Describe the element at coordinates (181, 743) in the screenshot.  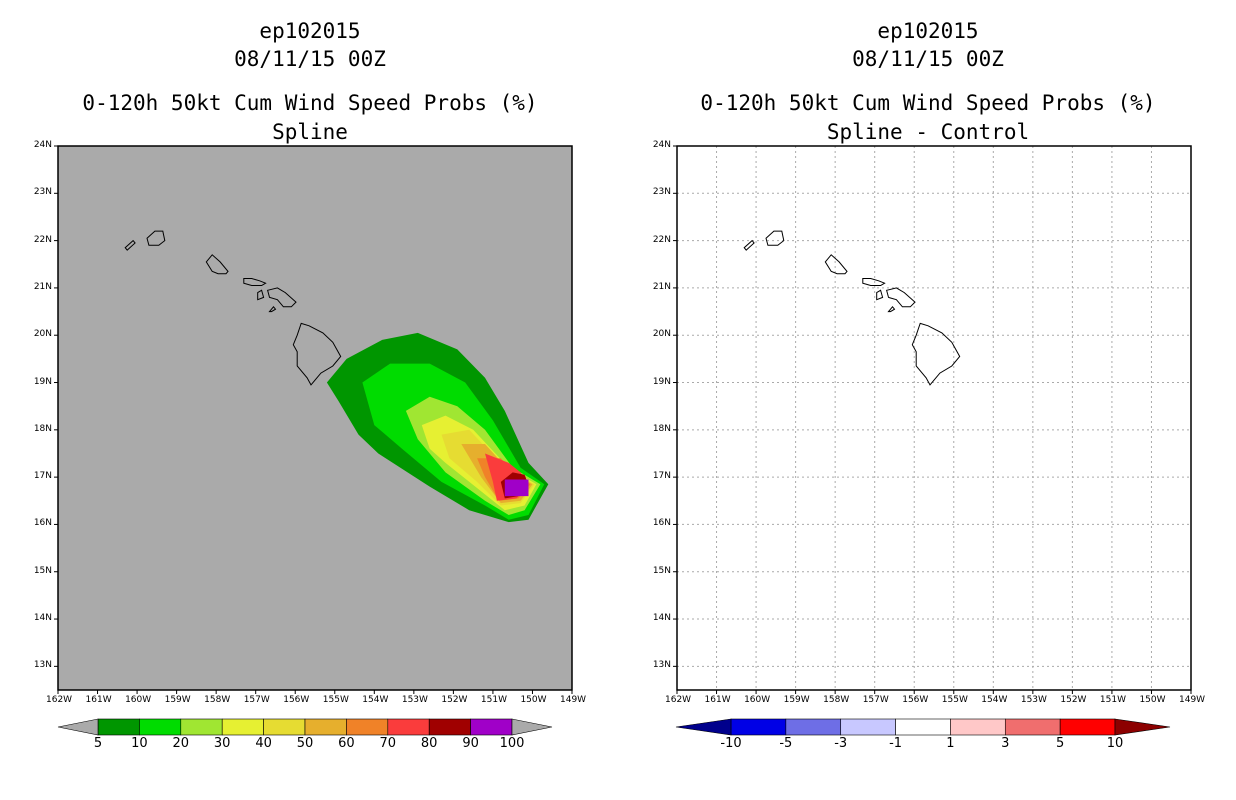
I see `colorbar-label: 20` at that location.